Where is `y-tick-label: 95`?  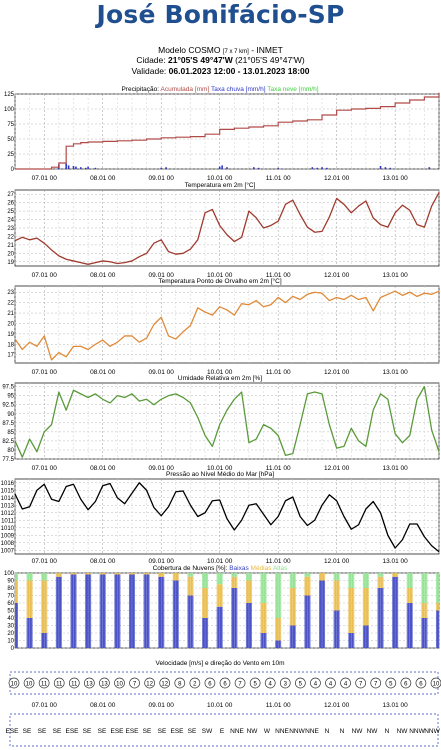
y-tick-label: 95 is located at coordinates (10, 397).